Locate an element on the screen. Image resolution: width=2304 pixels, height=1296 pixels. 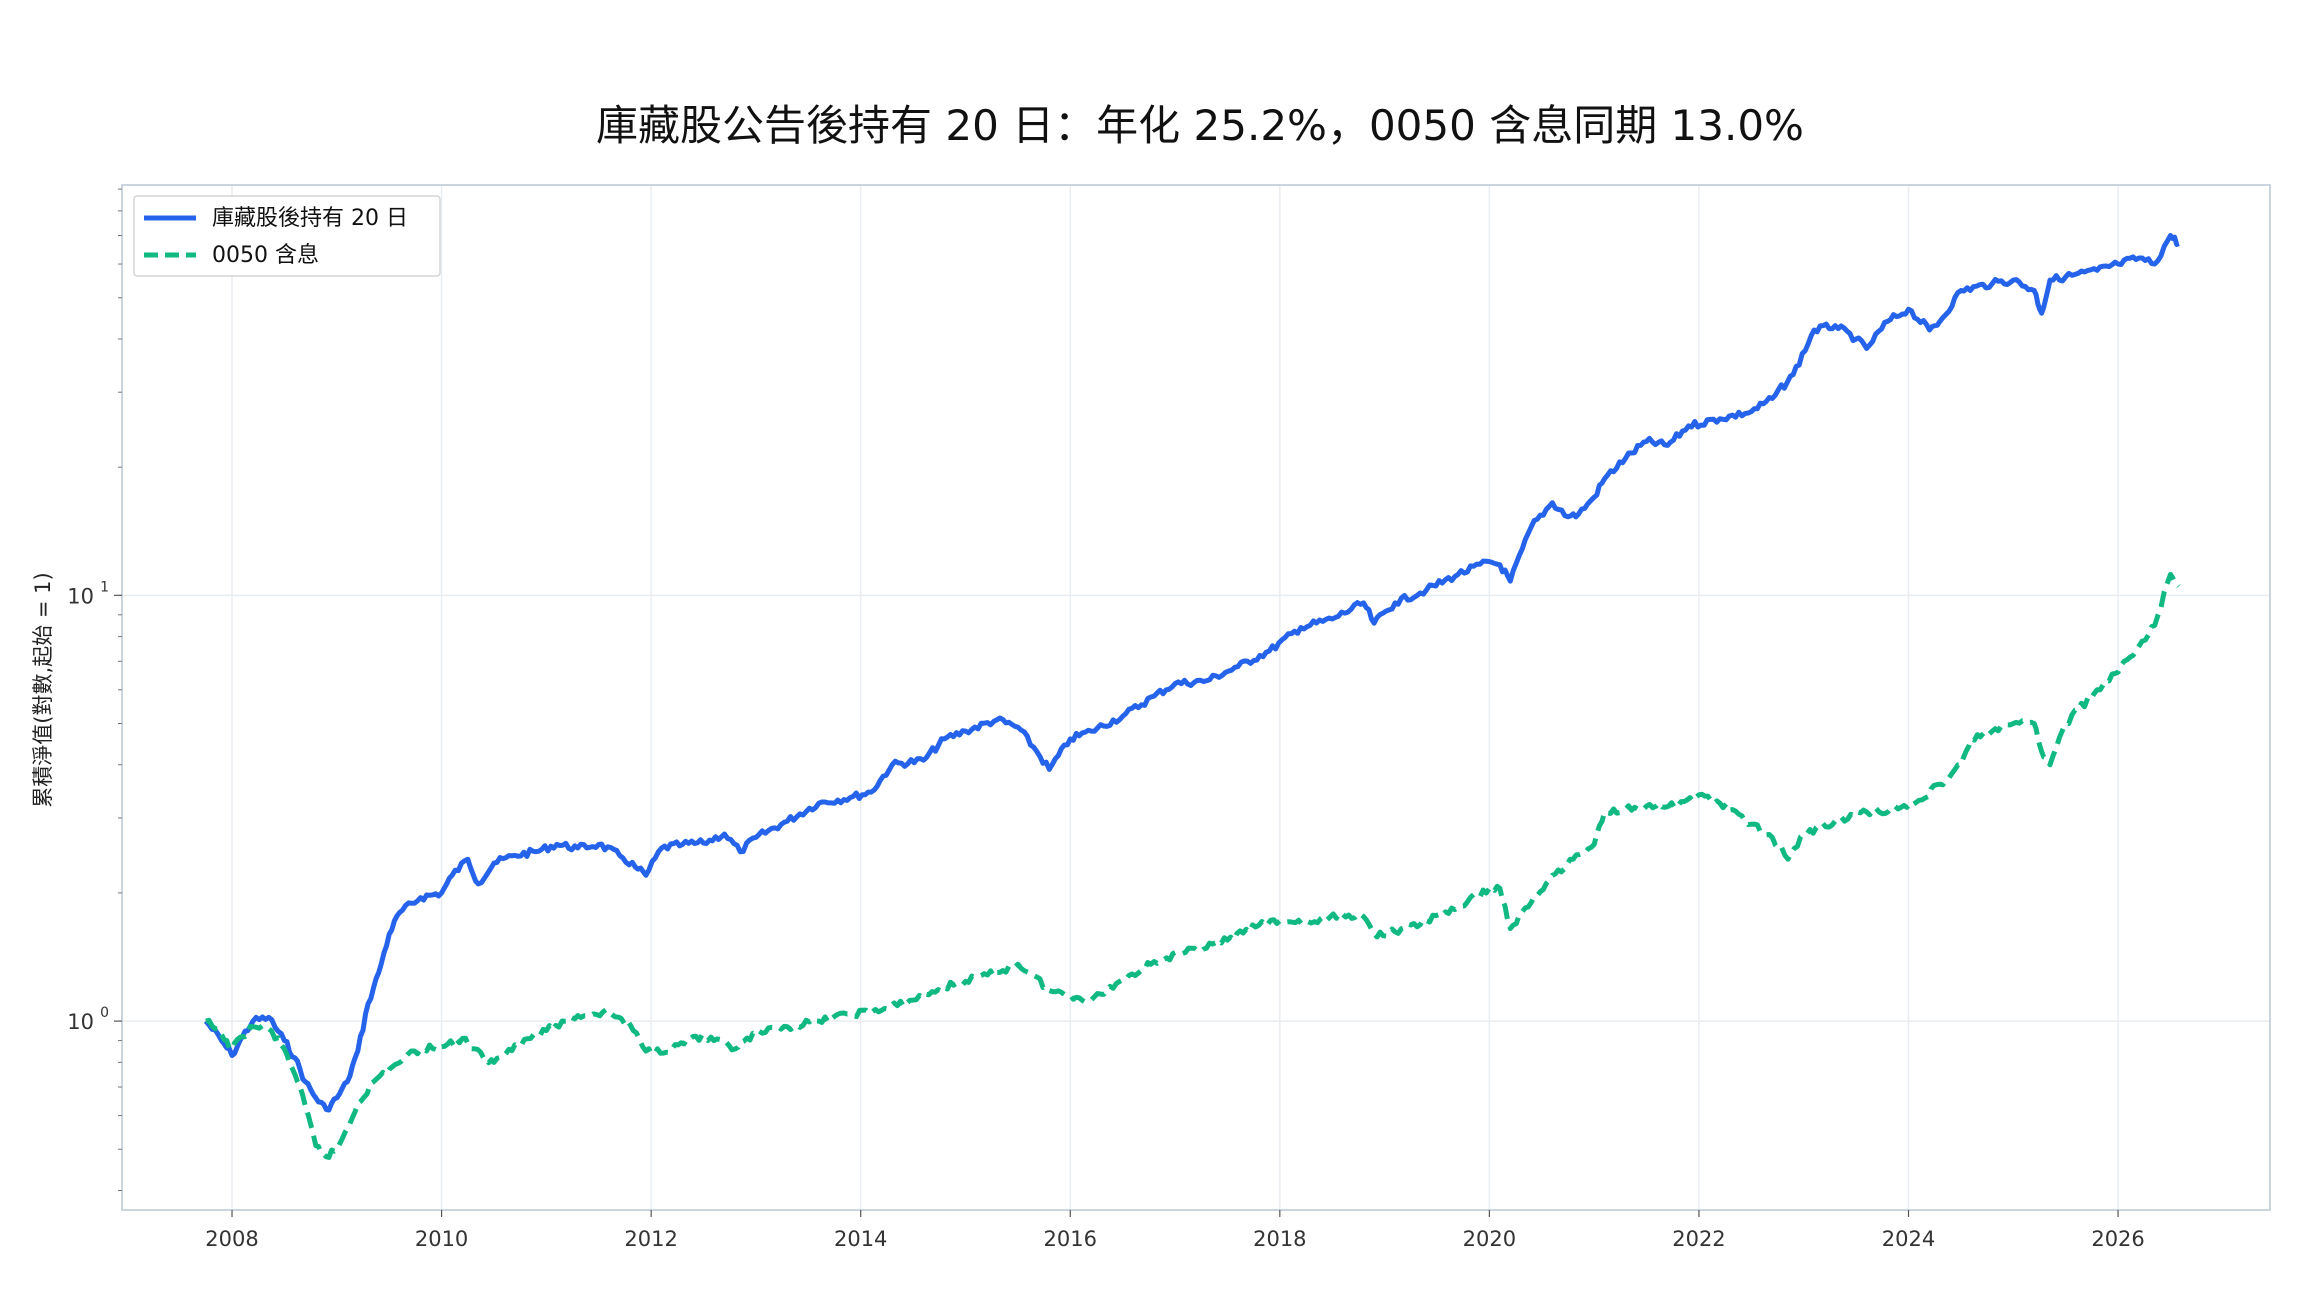
y-tick-label: 10 0 is located at coordinates (88, 1019).